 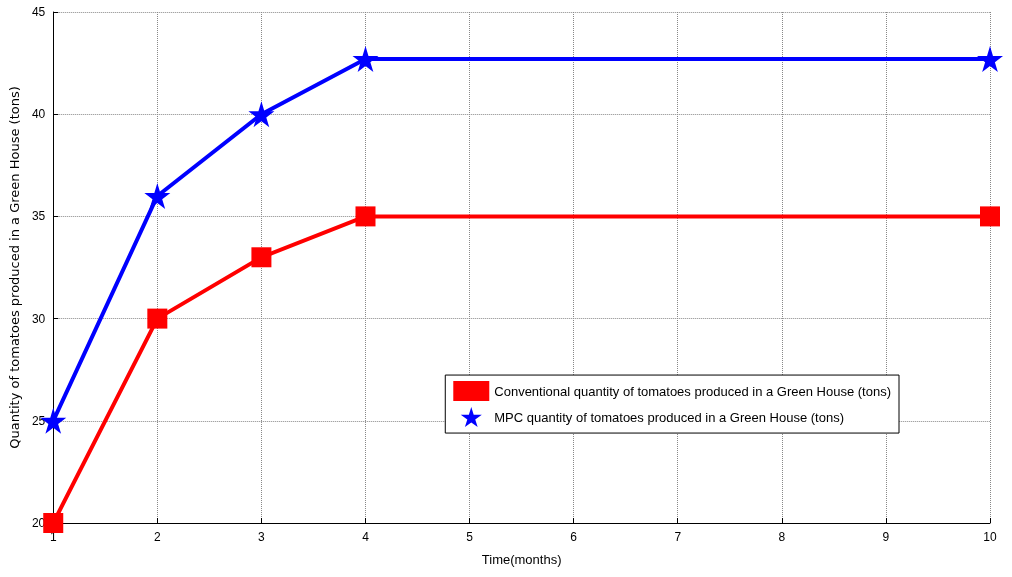 What do you see at coordinates (38, 420) in the screenshot?
I see `y-tick-label: 25` at bounding box center [38, 420].